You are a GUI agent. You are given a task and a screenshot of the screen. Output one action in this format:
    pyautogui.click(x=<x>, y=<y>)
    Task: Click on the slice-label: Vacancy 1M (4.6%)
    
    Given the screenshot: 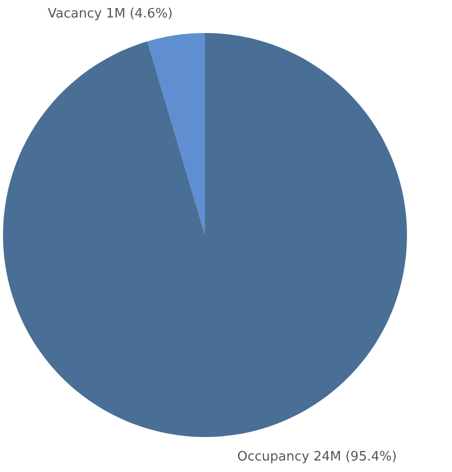 What is the action you would take?
    pyautogui.click(x=110, y=14)
    